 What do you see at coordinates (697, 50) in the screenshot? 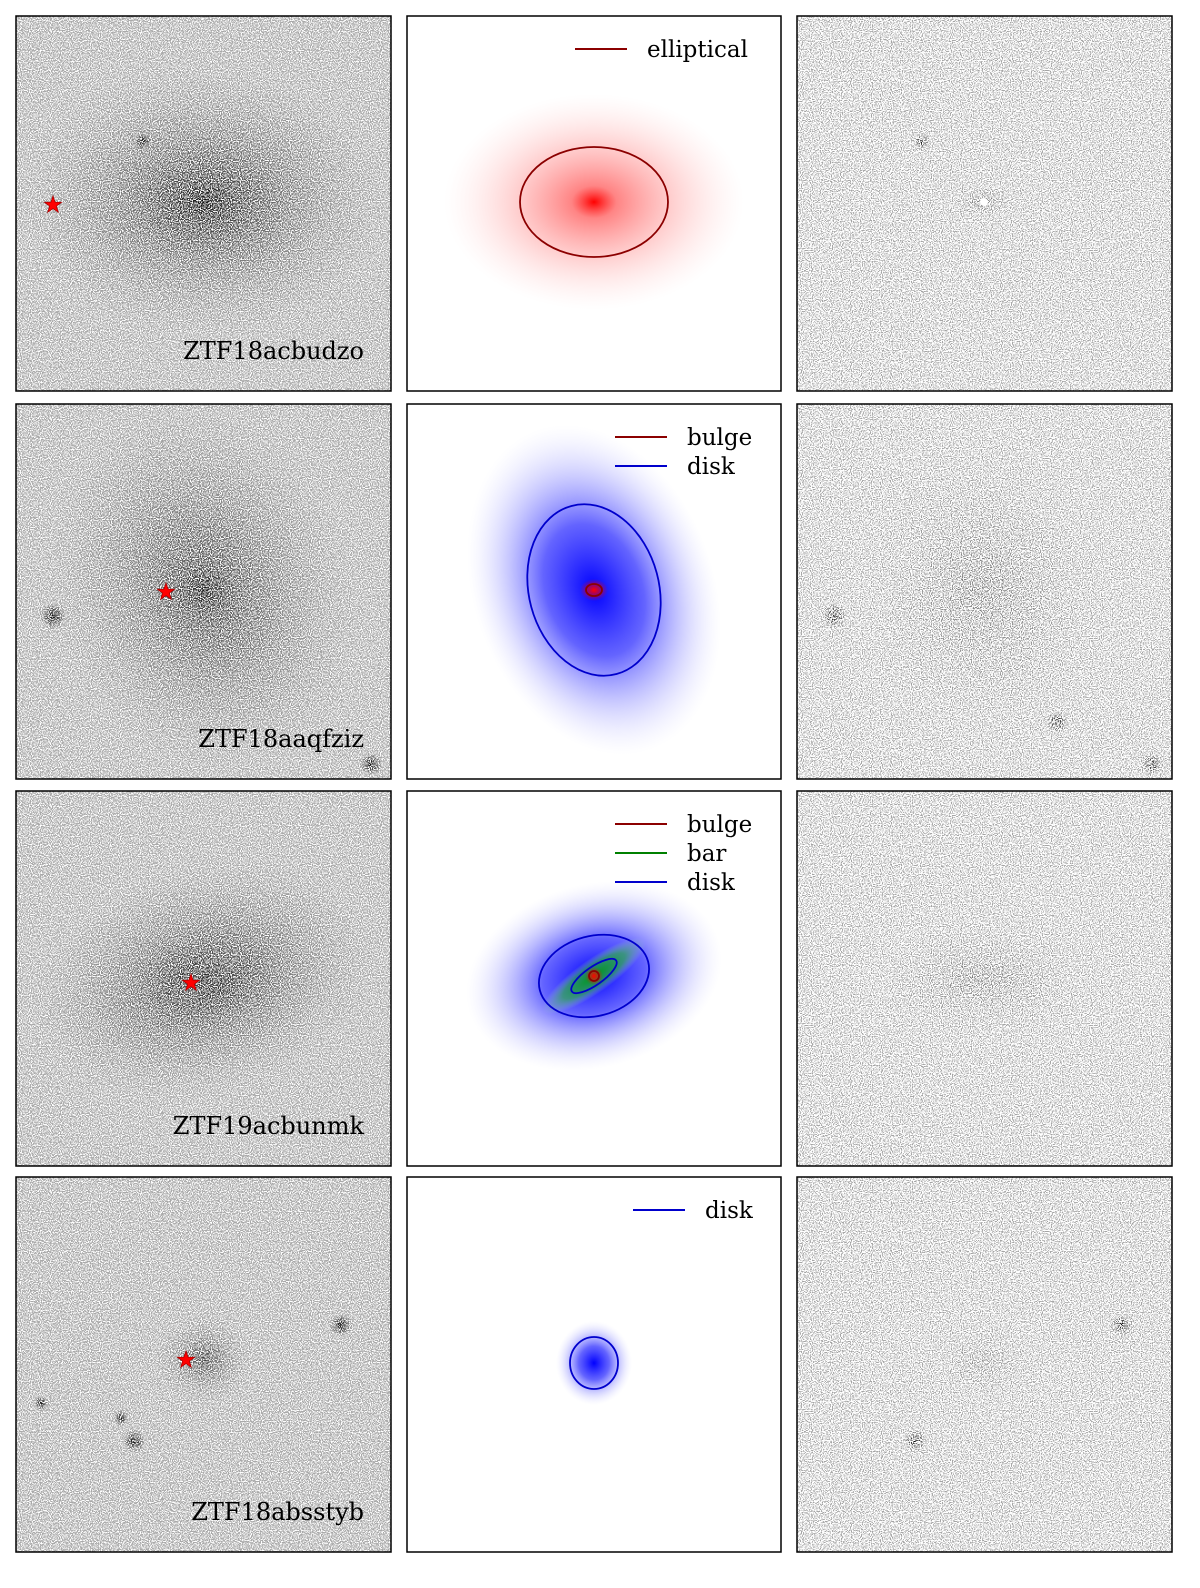
I see `legend-label: elliptical` at bounding box center [697, 50].